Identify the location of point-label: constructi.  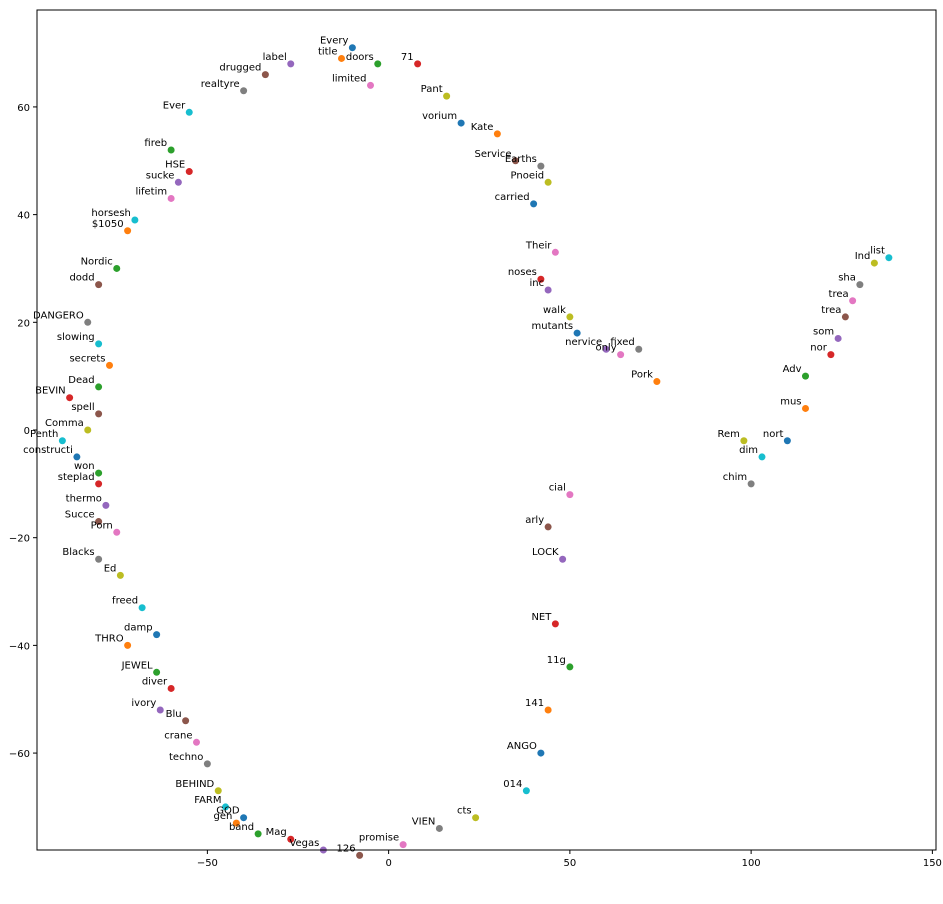
(48, 450).